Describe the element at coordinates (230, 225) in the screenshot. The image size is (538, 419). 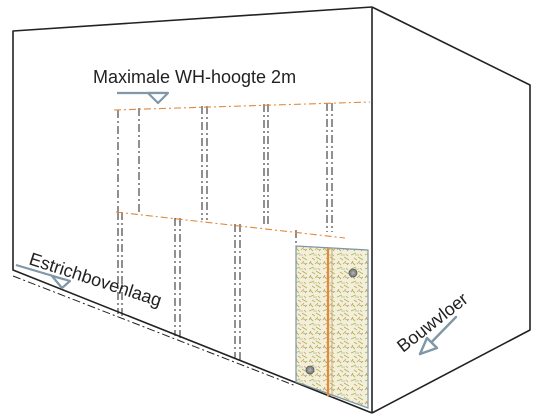
I see `panel-joint-line` at that location.